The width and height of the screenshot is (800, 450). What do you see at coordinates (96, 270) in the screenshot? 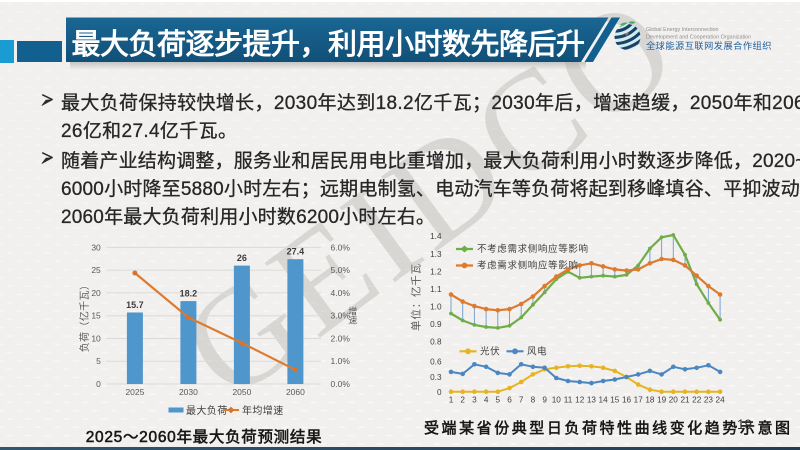
I see `svg-text: 25` at bounding box center [96, 270].